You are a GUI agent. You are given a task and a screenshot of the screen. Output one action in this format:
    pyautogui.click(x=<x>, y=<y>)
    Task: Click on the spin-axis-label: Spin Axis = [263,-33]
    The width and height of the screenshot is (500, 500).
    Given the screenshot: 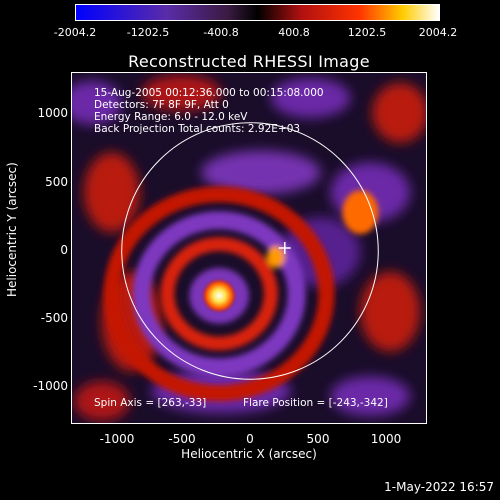 What is the action you would take?
    pyautogui.click(x=150, y=403)
    